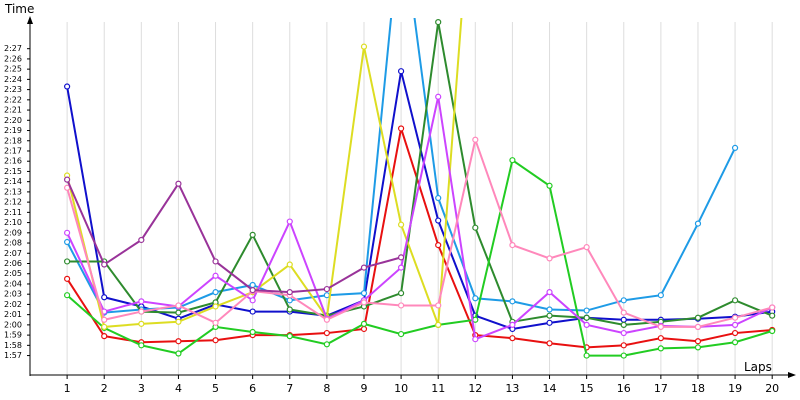  I want to click on y-tick-label: 2:21, so click(13, 110).